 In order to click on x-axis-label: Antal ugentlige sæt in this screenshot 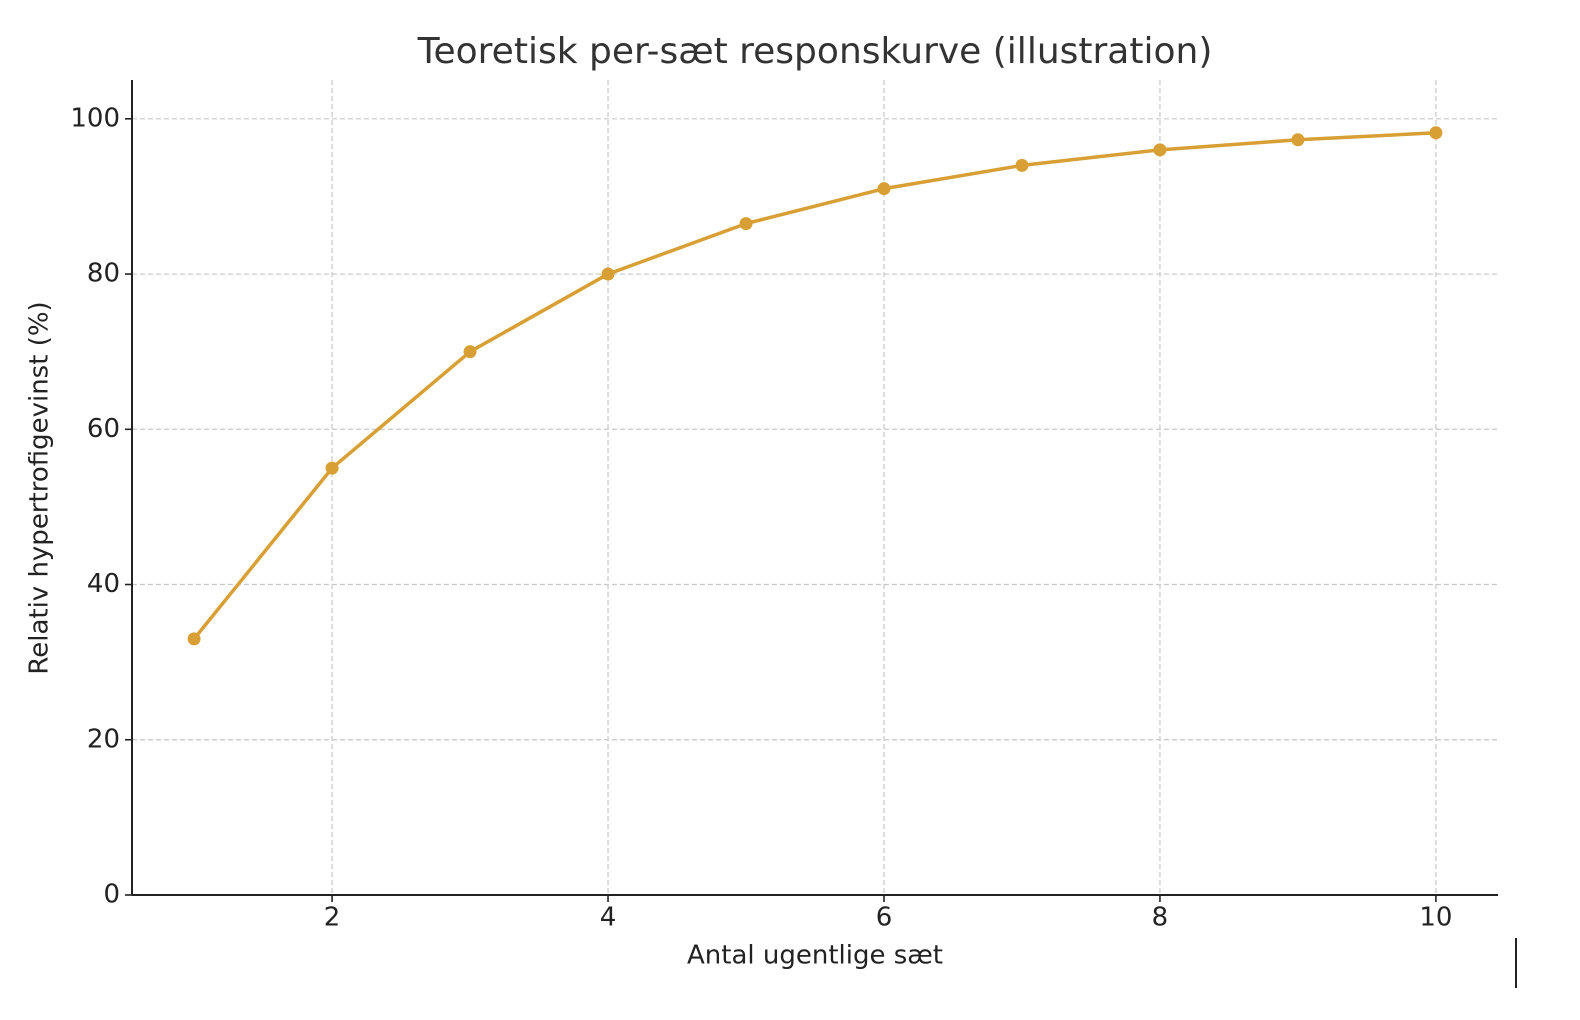, I will do `click(815, 956)`.